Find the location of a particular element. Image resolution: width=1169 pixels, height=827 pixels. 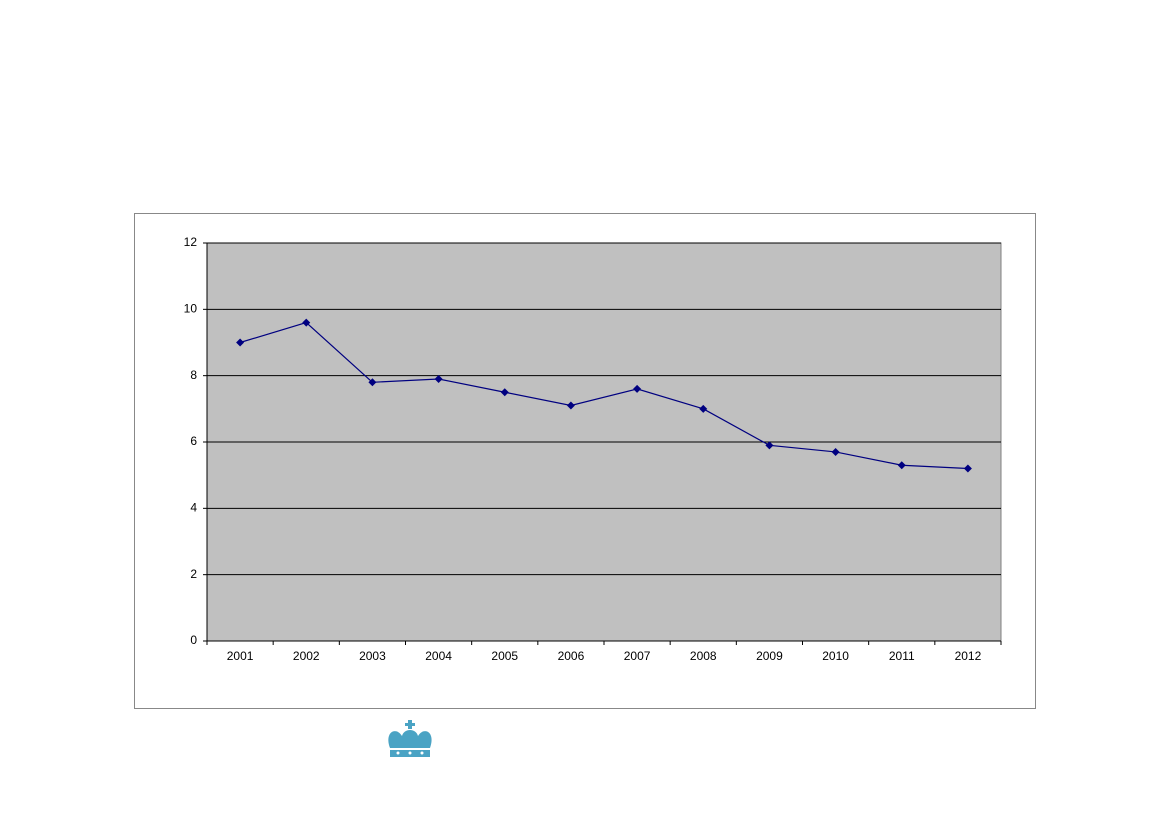

x-tick-label: 2007 is located at coordinates (637, 656).